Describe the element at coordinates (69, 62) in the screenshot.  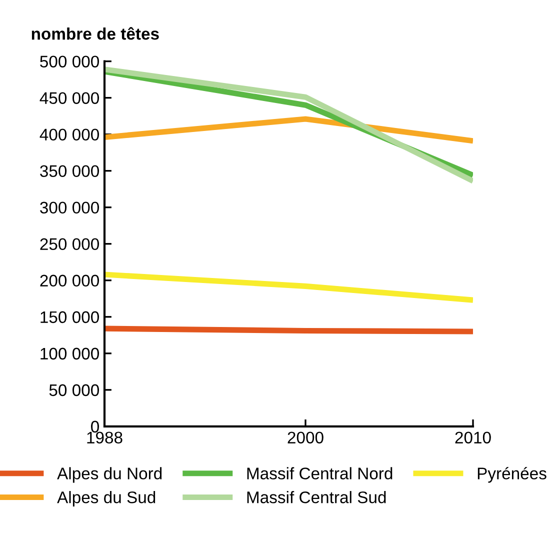
I see `y-tick-label: 500 000` at that location.